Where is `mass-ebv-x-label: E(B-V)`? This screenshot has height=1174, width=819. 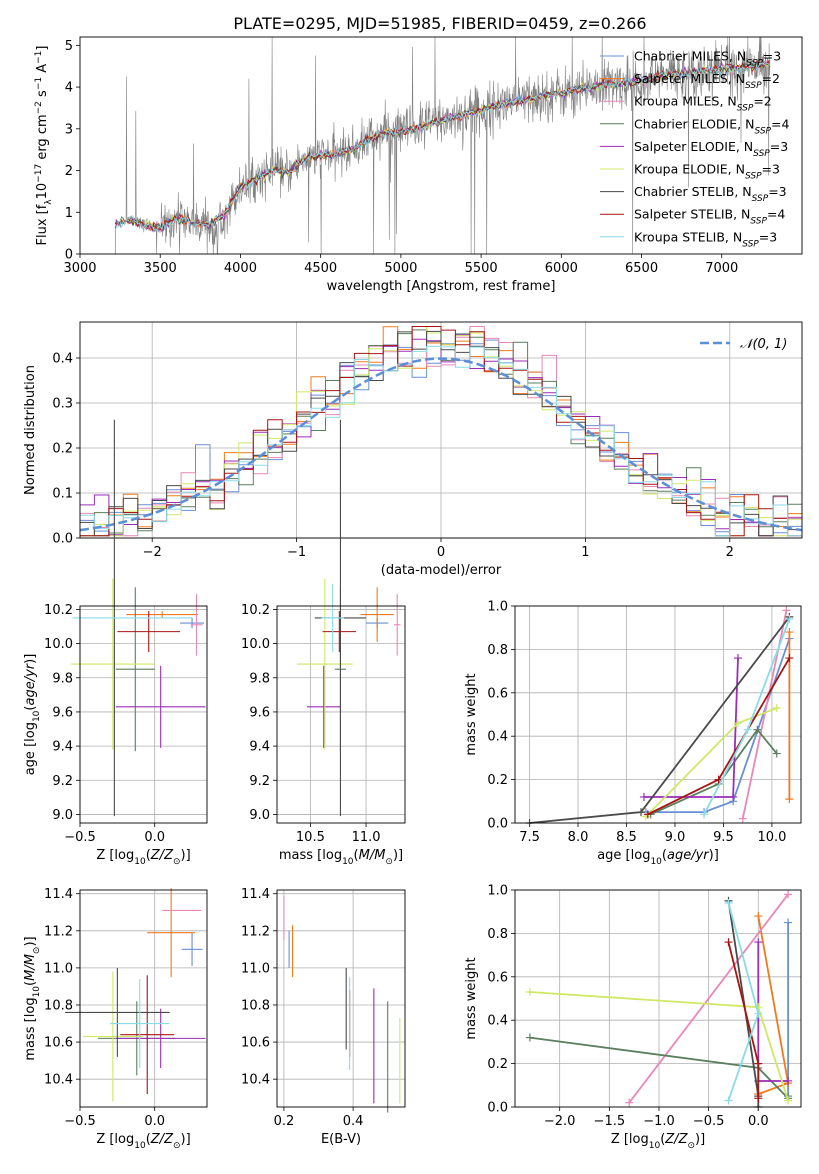
mass-ebv-x-label: E(B-V) is located at coordinates (341, 1139).